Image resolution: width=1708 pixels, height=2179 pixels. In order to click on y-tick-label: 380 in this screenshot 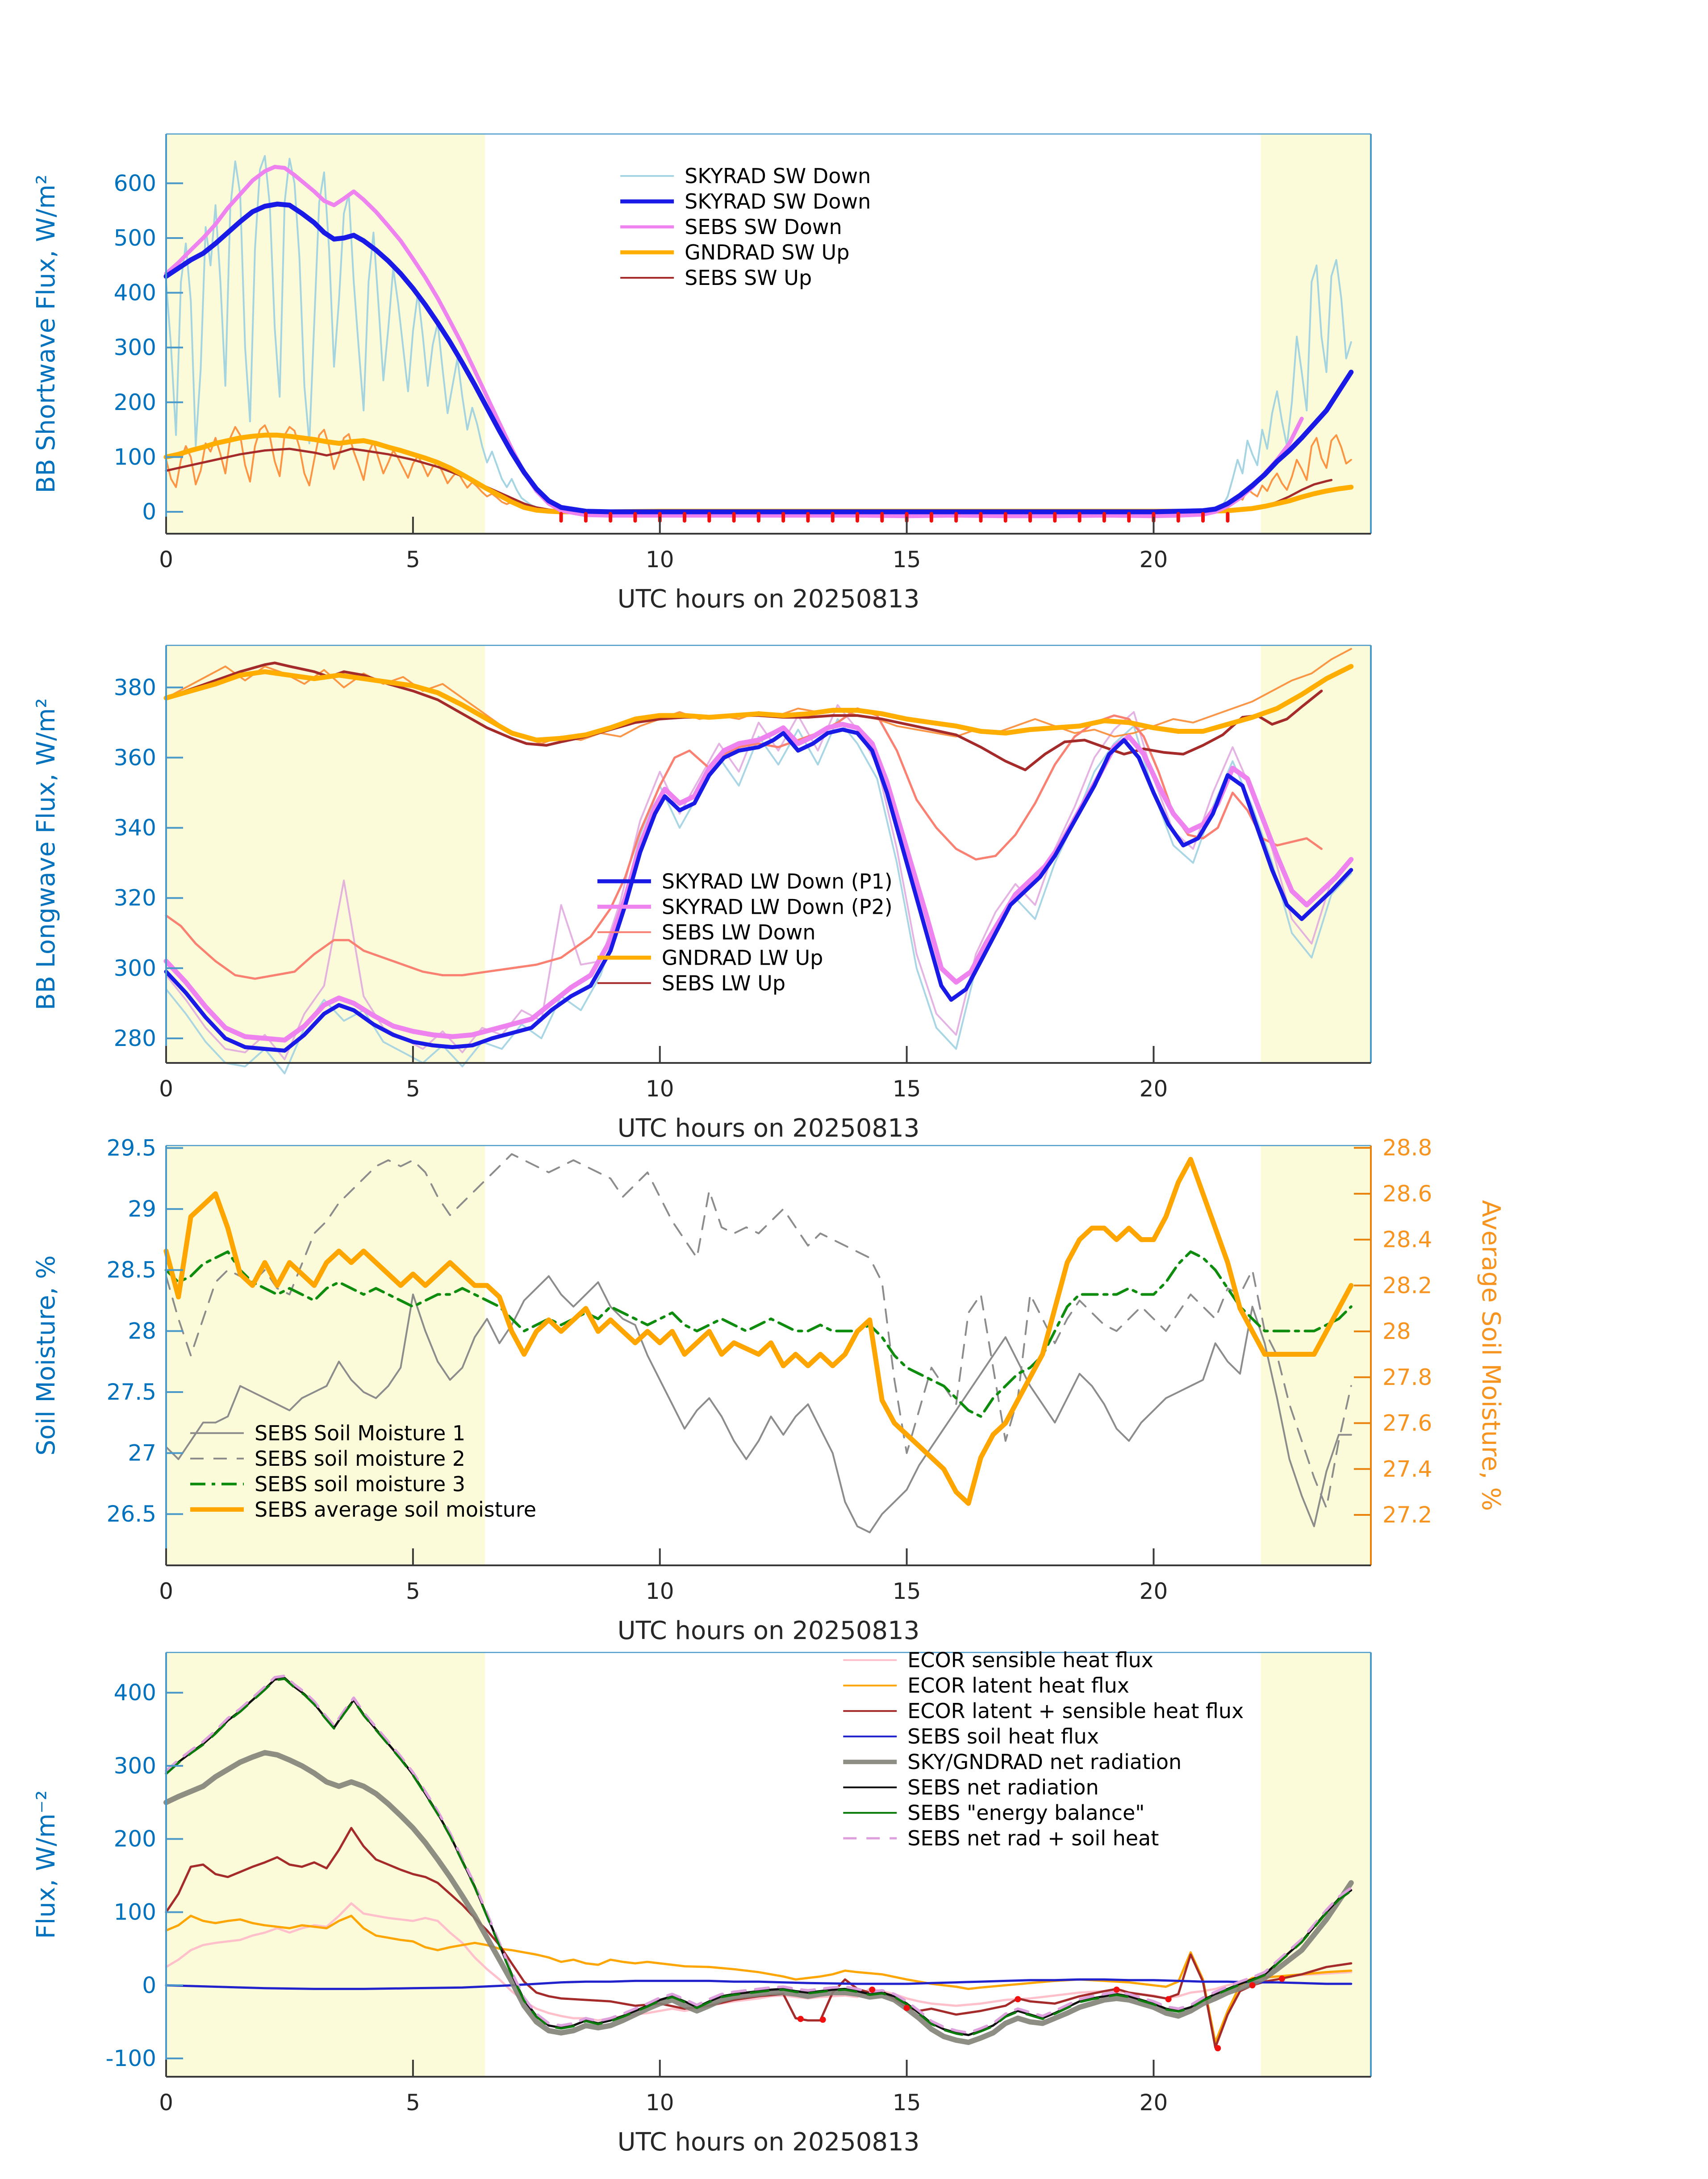, I will do `click(135, 687)`.